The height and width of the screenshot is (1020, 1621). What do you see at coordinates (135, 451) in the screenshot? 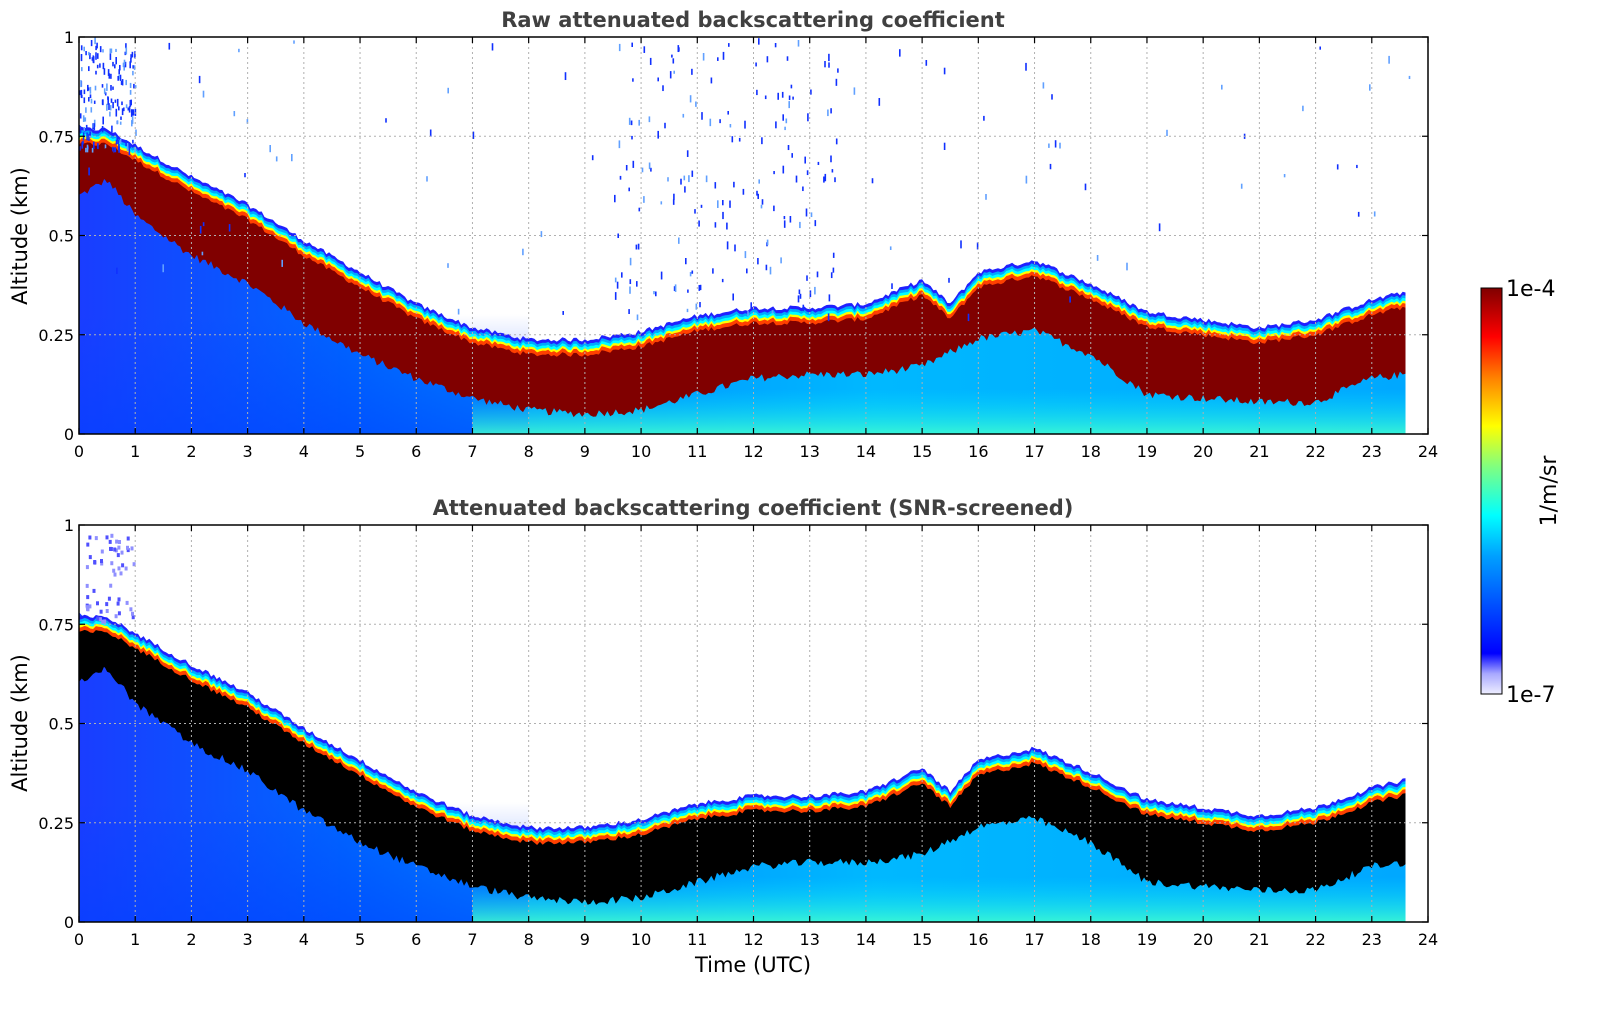
I see `x-tick-label: 1` at bounding box center [135, 451].